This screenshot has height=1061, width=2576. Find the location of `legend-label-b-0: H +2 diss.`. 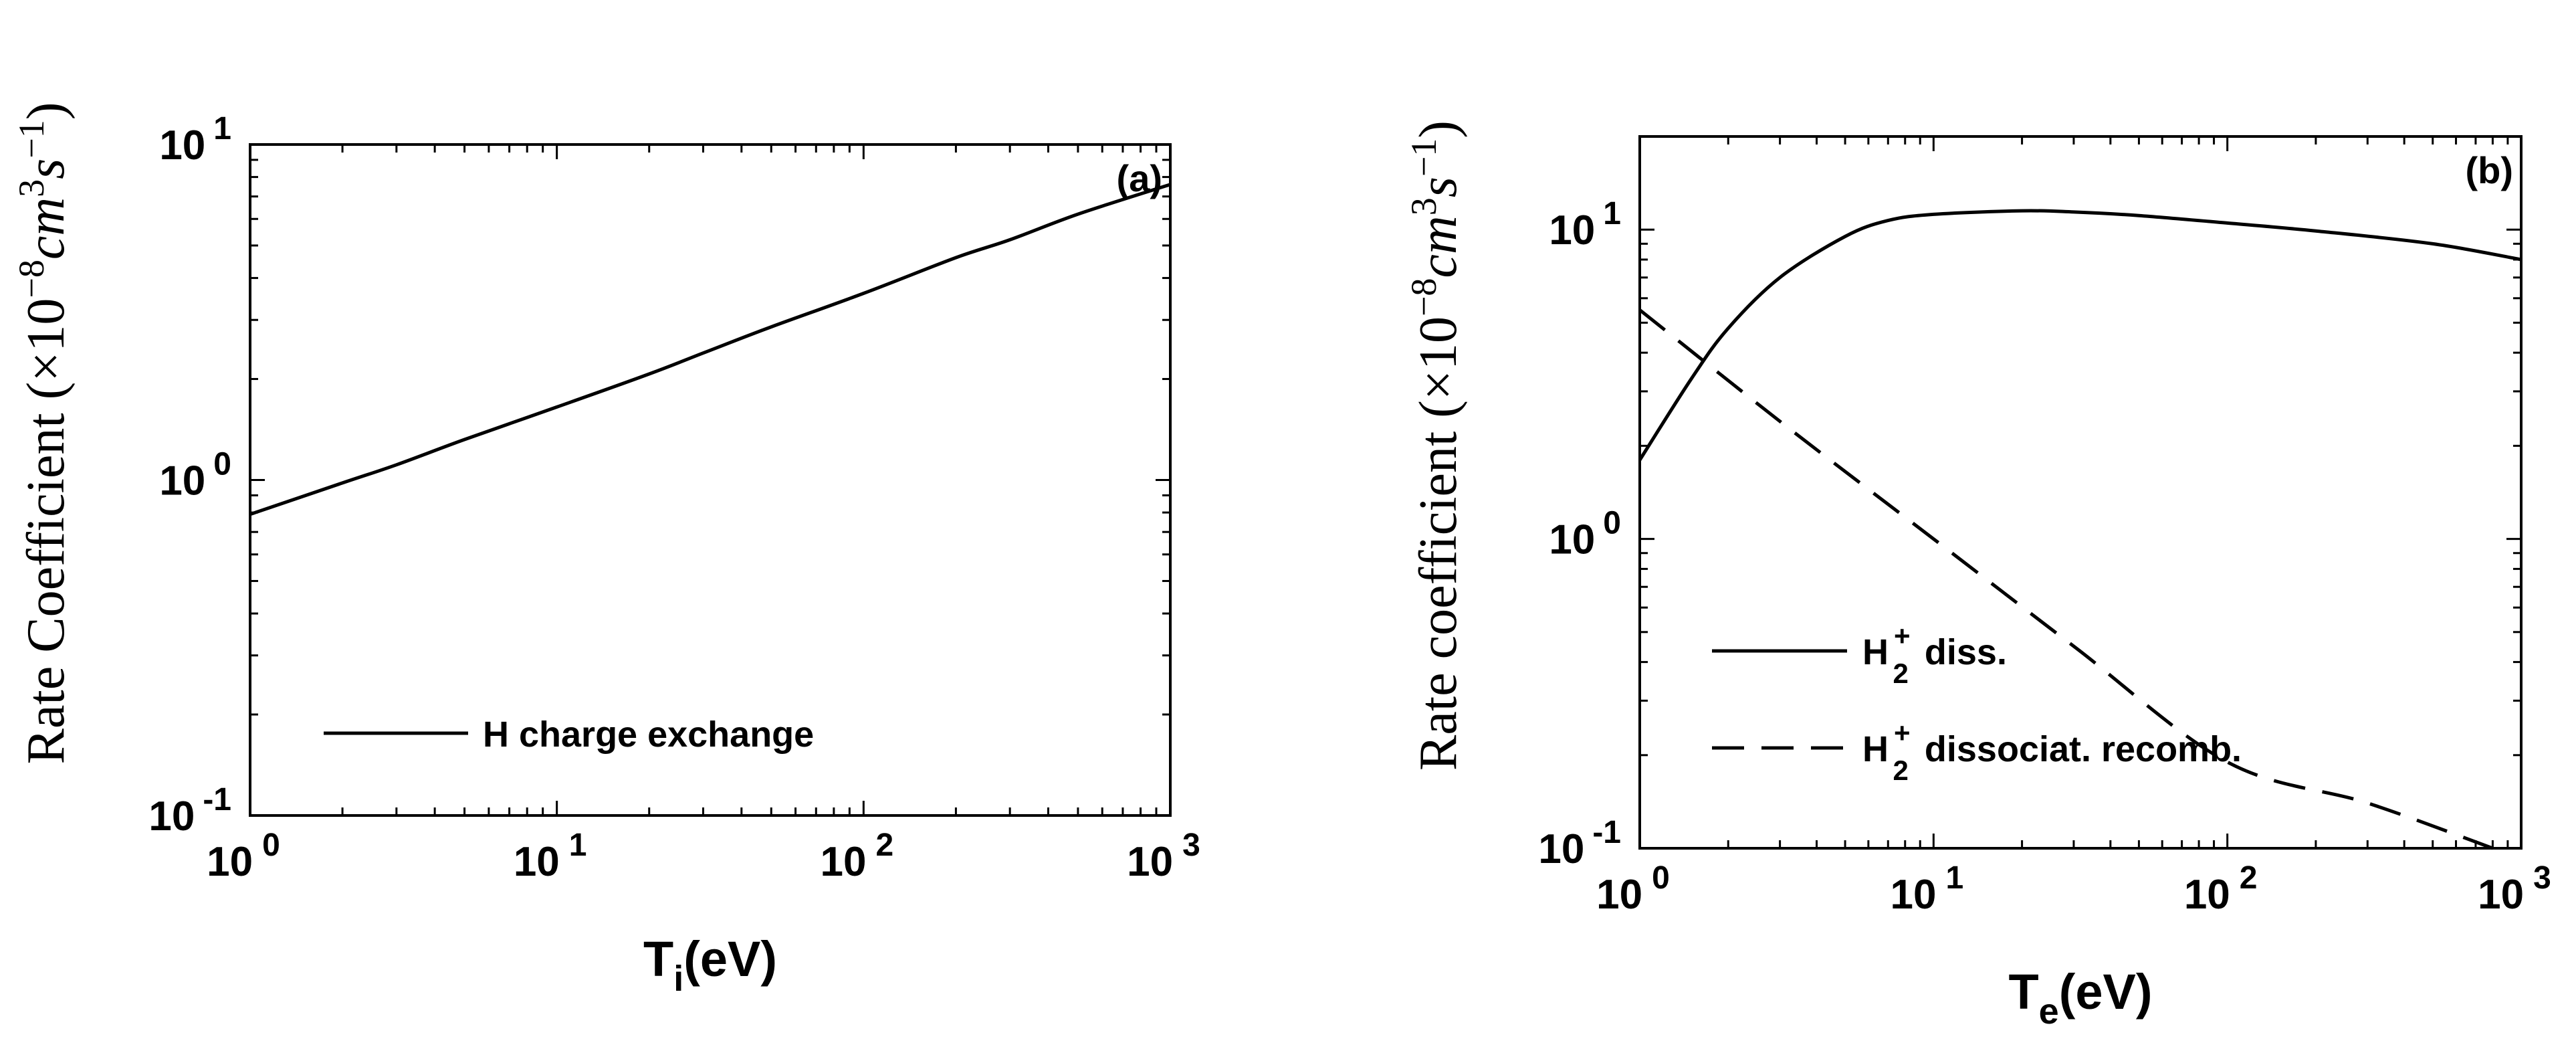

legend-label-b-0: H +2 diss. is located at coordinates (1934, 654).